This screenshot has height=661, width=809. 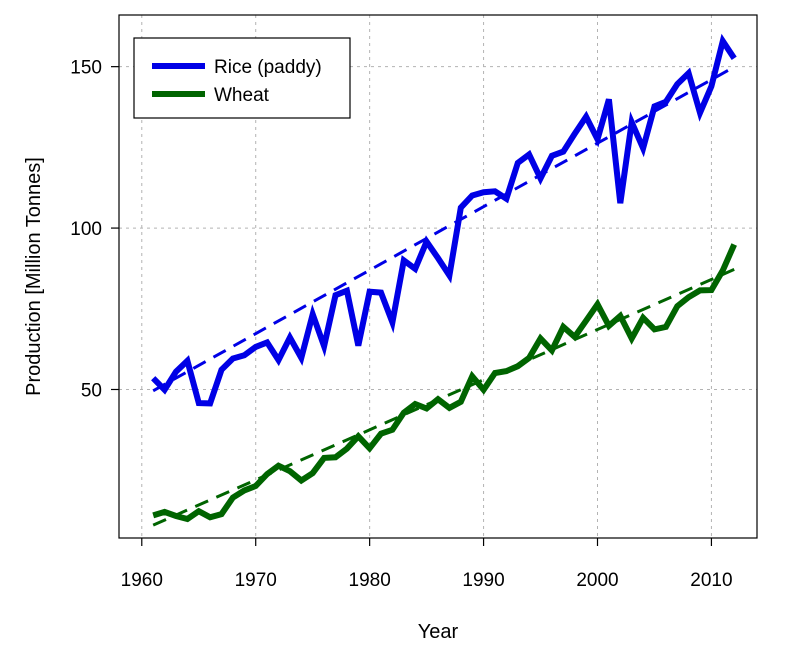 I want to click on x-tick-label-1990: 1990, so click(x=483, y=580).